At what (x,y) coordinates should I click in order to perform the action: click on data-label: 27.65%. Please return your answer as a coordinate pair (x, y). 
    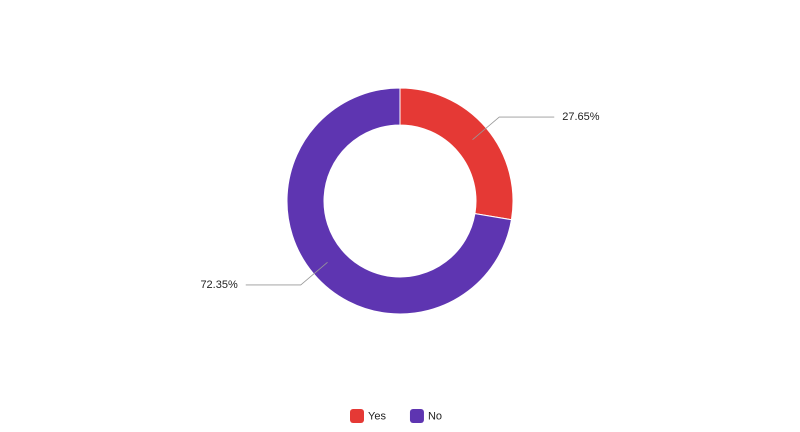
    Looking at the image, I should click on (581, 117).